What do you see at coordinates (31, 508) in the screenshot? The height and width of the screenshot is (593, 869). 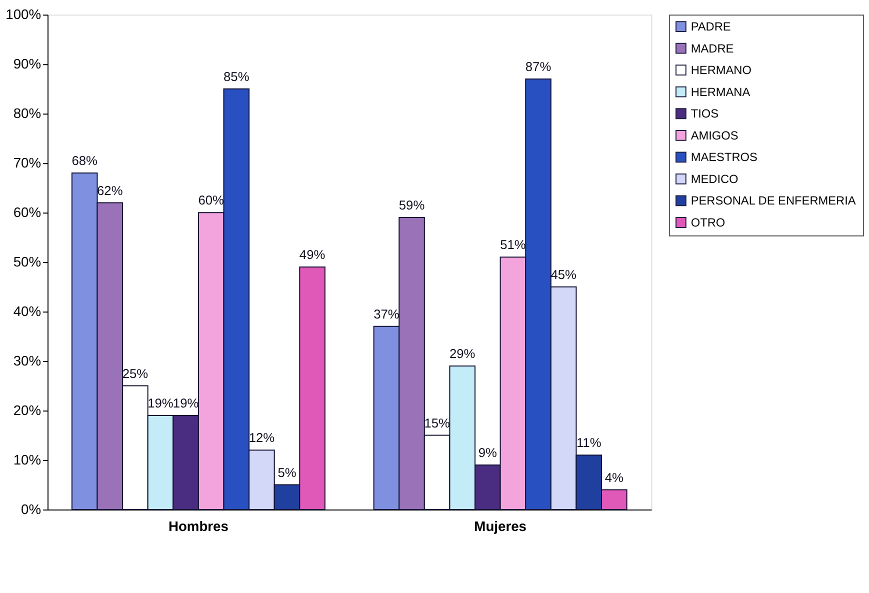 I see `y-tick-label: 0%` at bounding box center [31, 508].